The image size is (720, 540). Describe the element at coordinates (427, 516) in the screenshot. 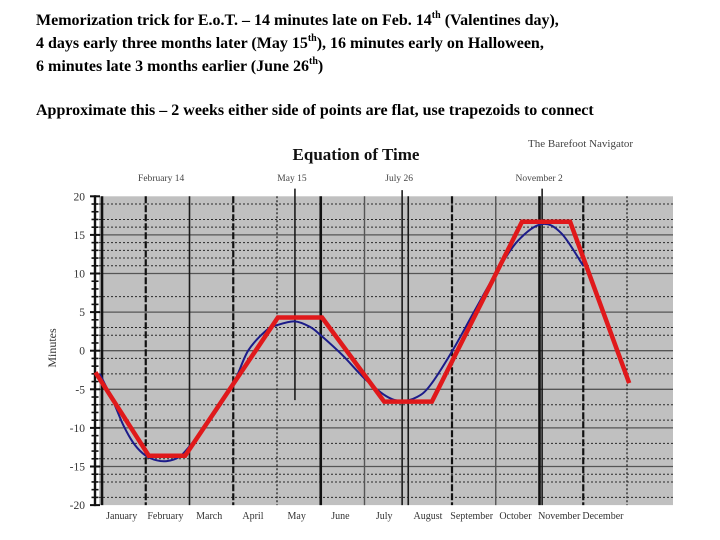

I see `x-month-label: August` at that location.